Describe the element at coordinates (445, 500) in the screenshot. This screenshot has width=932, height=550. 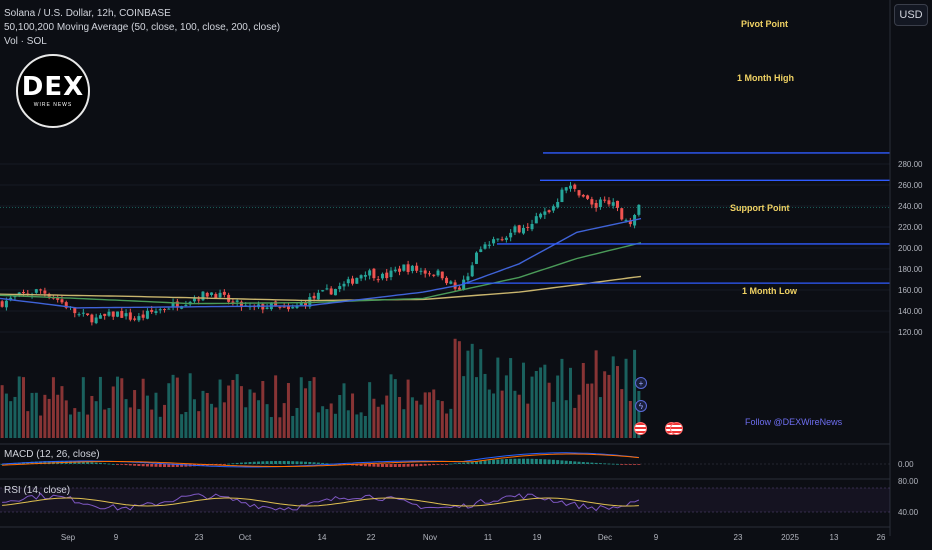
I see `rsi-band` at that location.